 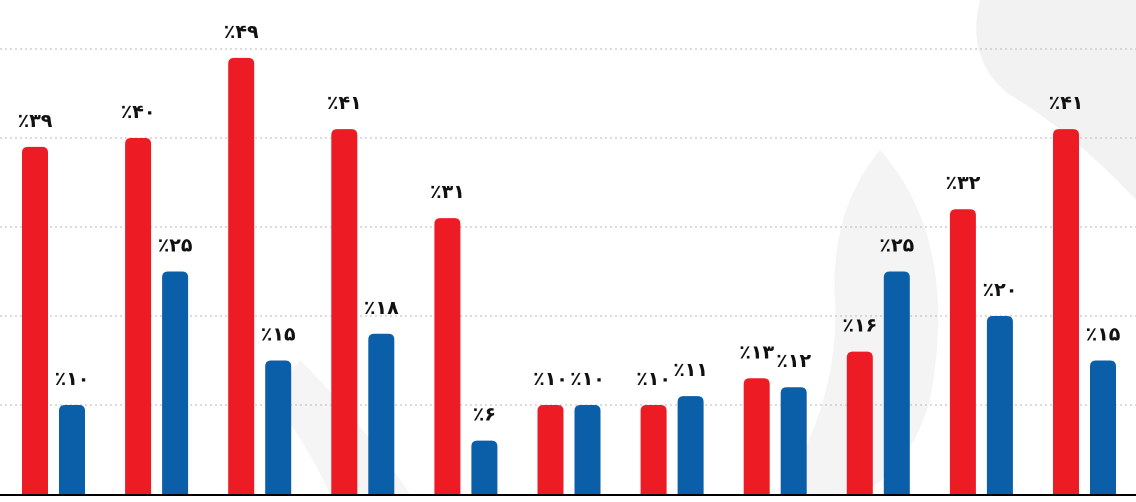 What do you see at coordinates (859, 326) in the screenshot?
I see `data-label: ٪۱۶` at bounding box center [859, 326].